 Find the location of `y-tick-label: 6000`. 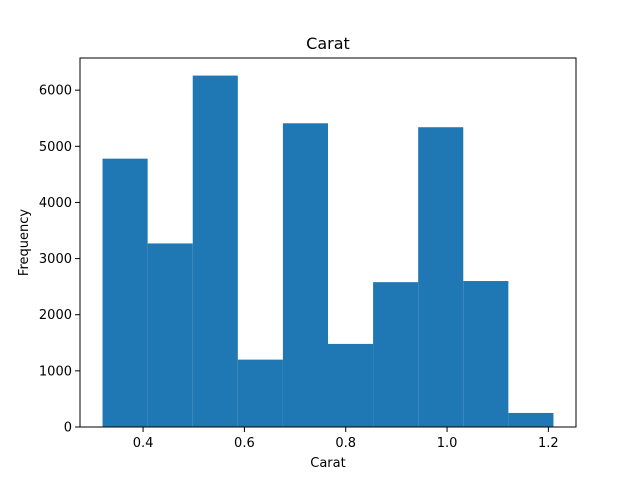

y-tick-label: 6000 is located at coordinates (55, 91).